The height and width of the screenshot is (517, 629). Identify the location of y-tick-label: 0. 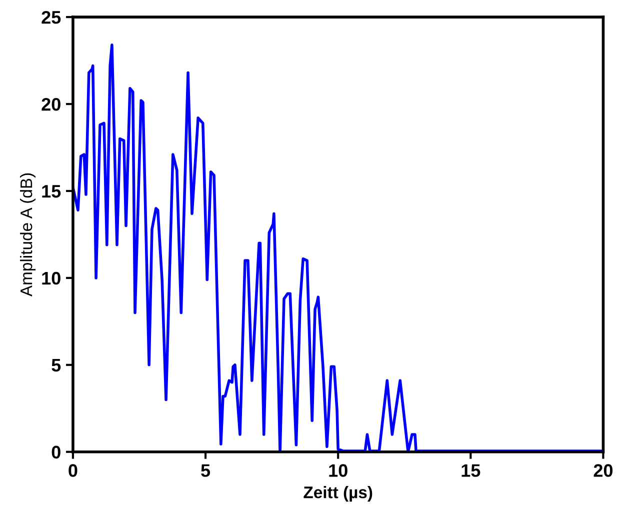
(56, 452).